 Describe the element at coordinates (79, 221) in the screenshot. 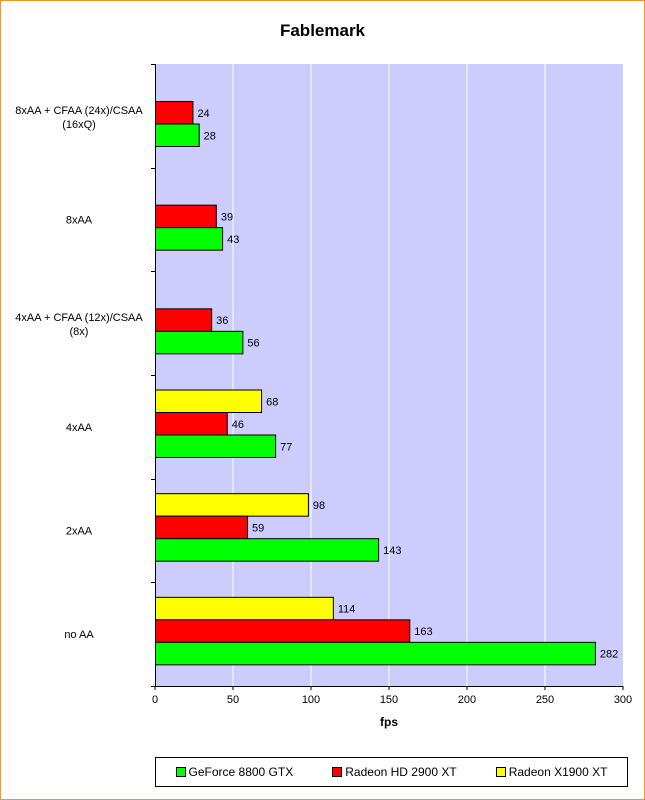

I see `category-label: 8xAA` at that location.